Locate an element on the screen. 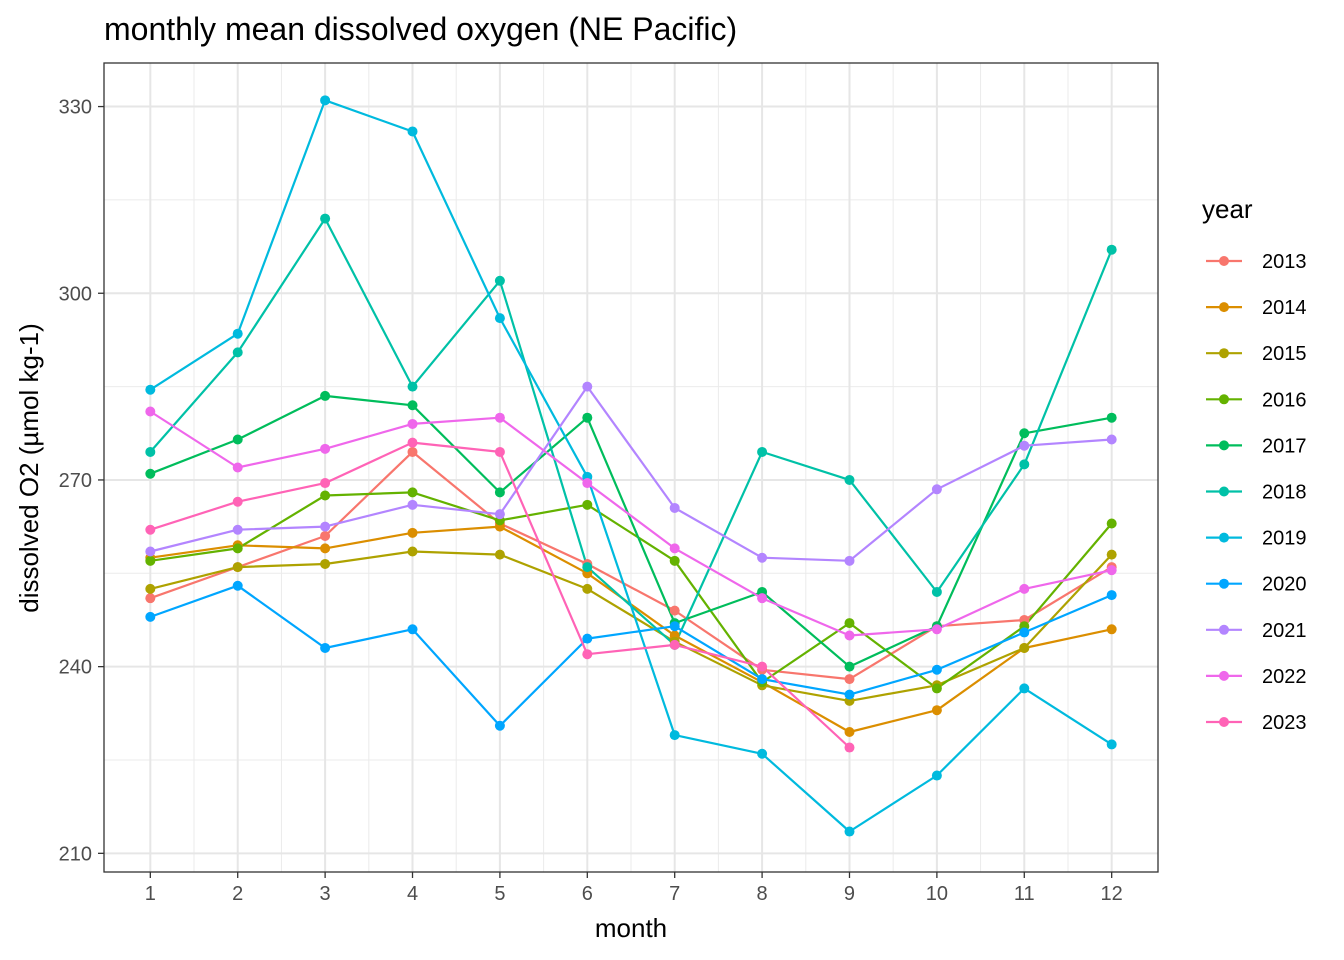 The image size is (1344, 960). legend-item-2014: 2014 is located at coordinates (1256, 308).